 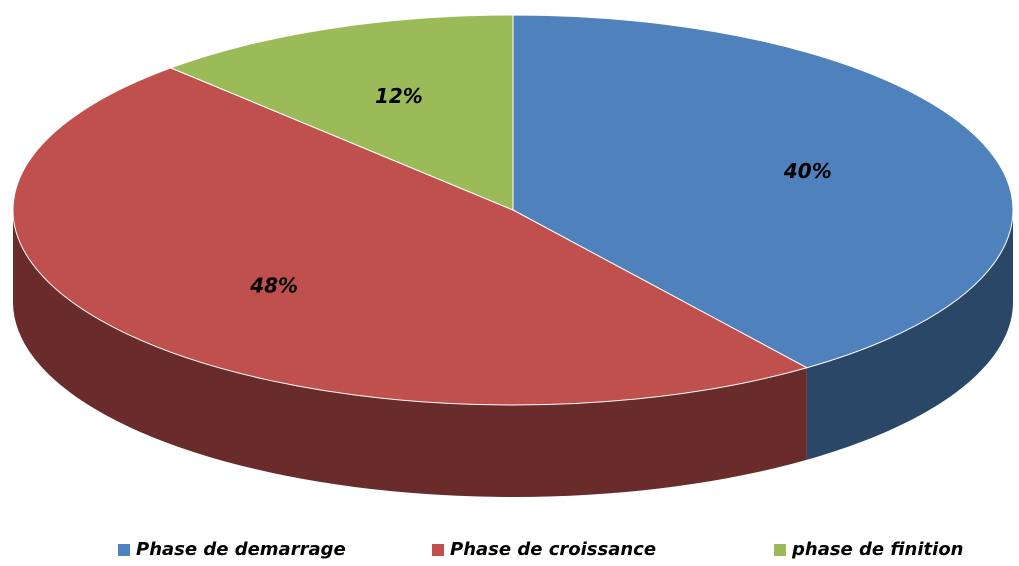 I want to click on legend-label: Phase de demarrage, so click(x=241, y=549).